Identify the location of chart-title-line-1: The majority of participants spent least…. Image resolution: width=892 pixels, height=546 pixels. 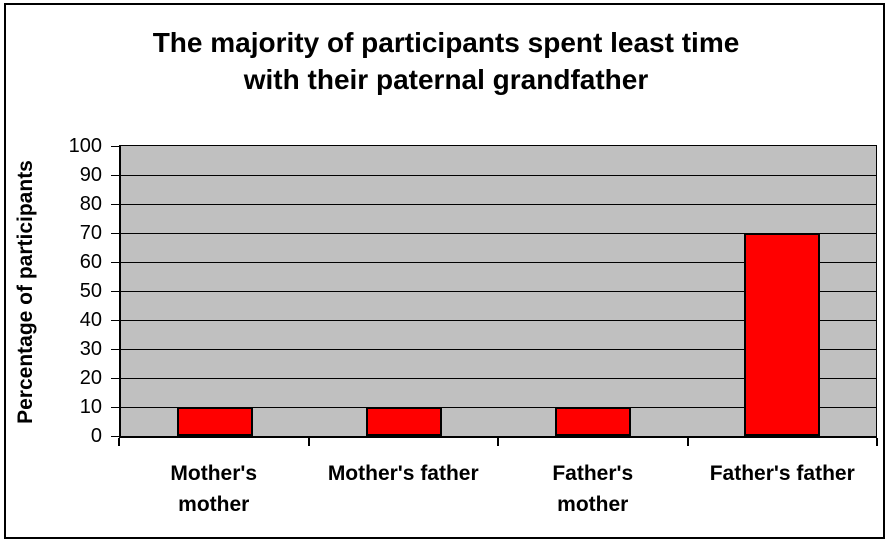
(446, 42).